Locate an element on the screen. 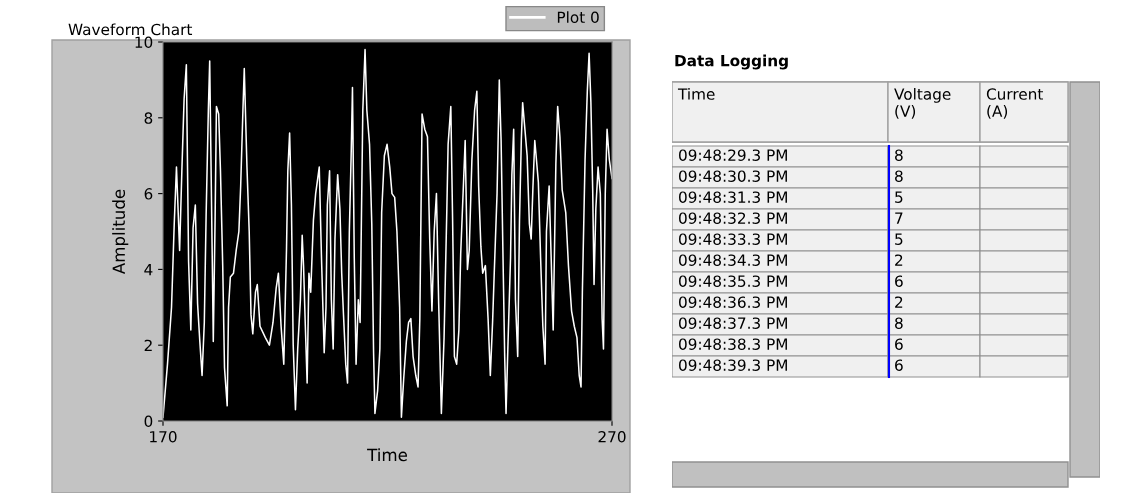 The image size is (1148, 493). text: 09:48:34.3 PM is located at coordinates (733, 260).